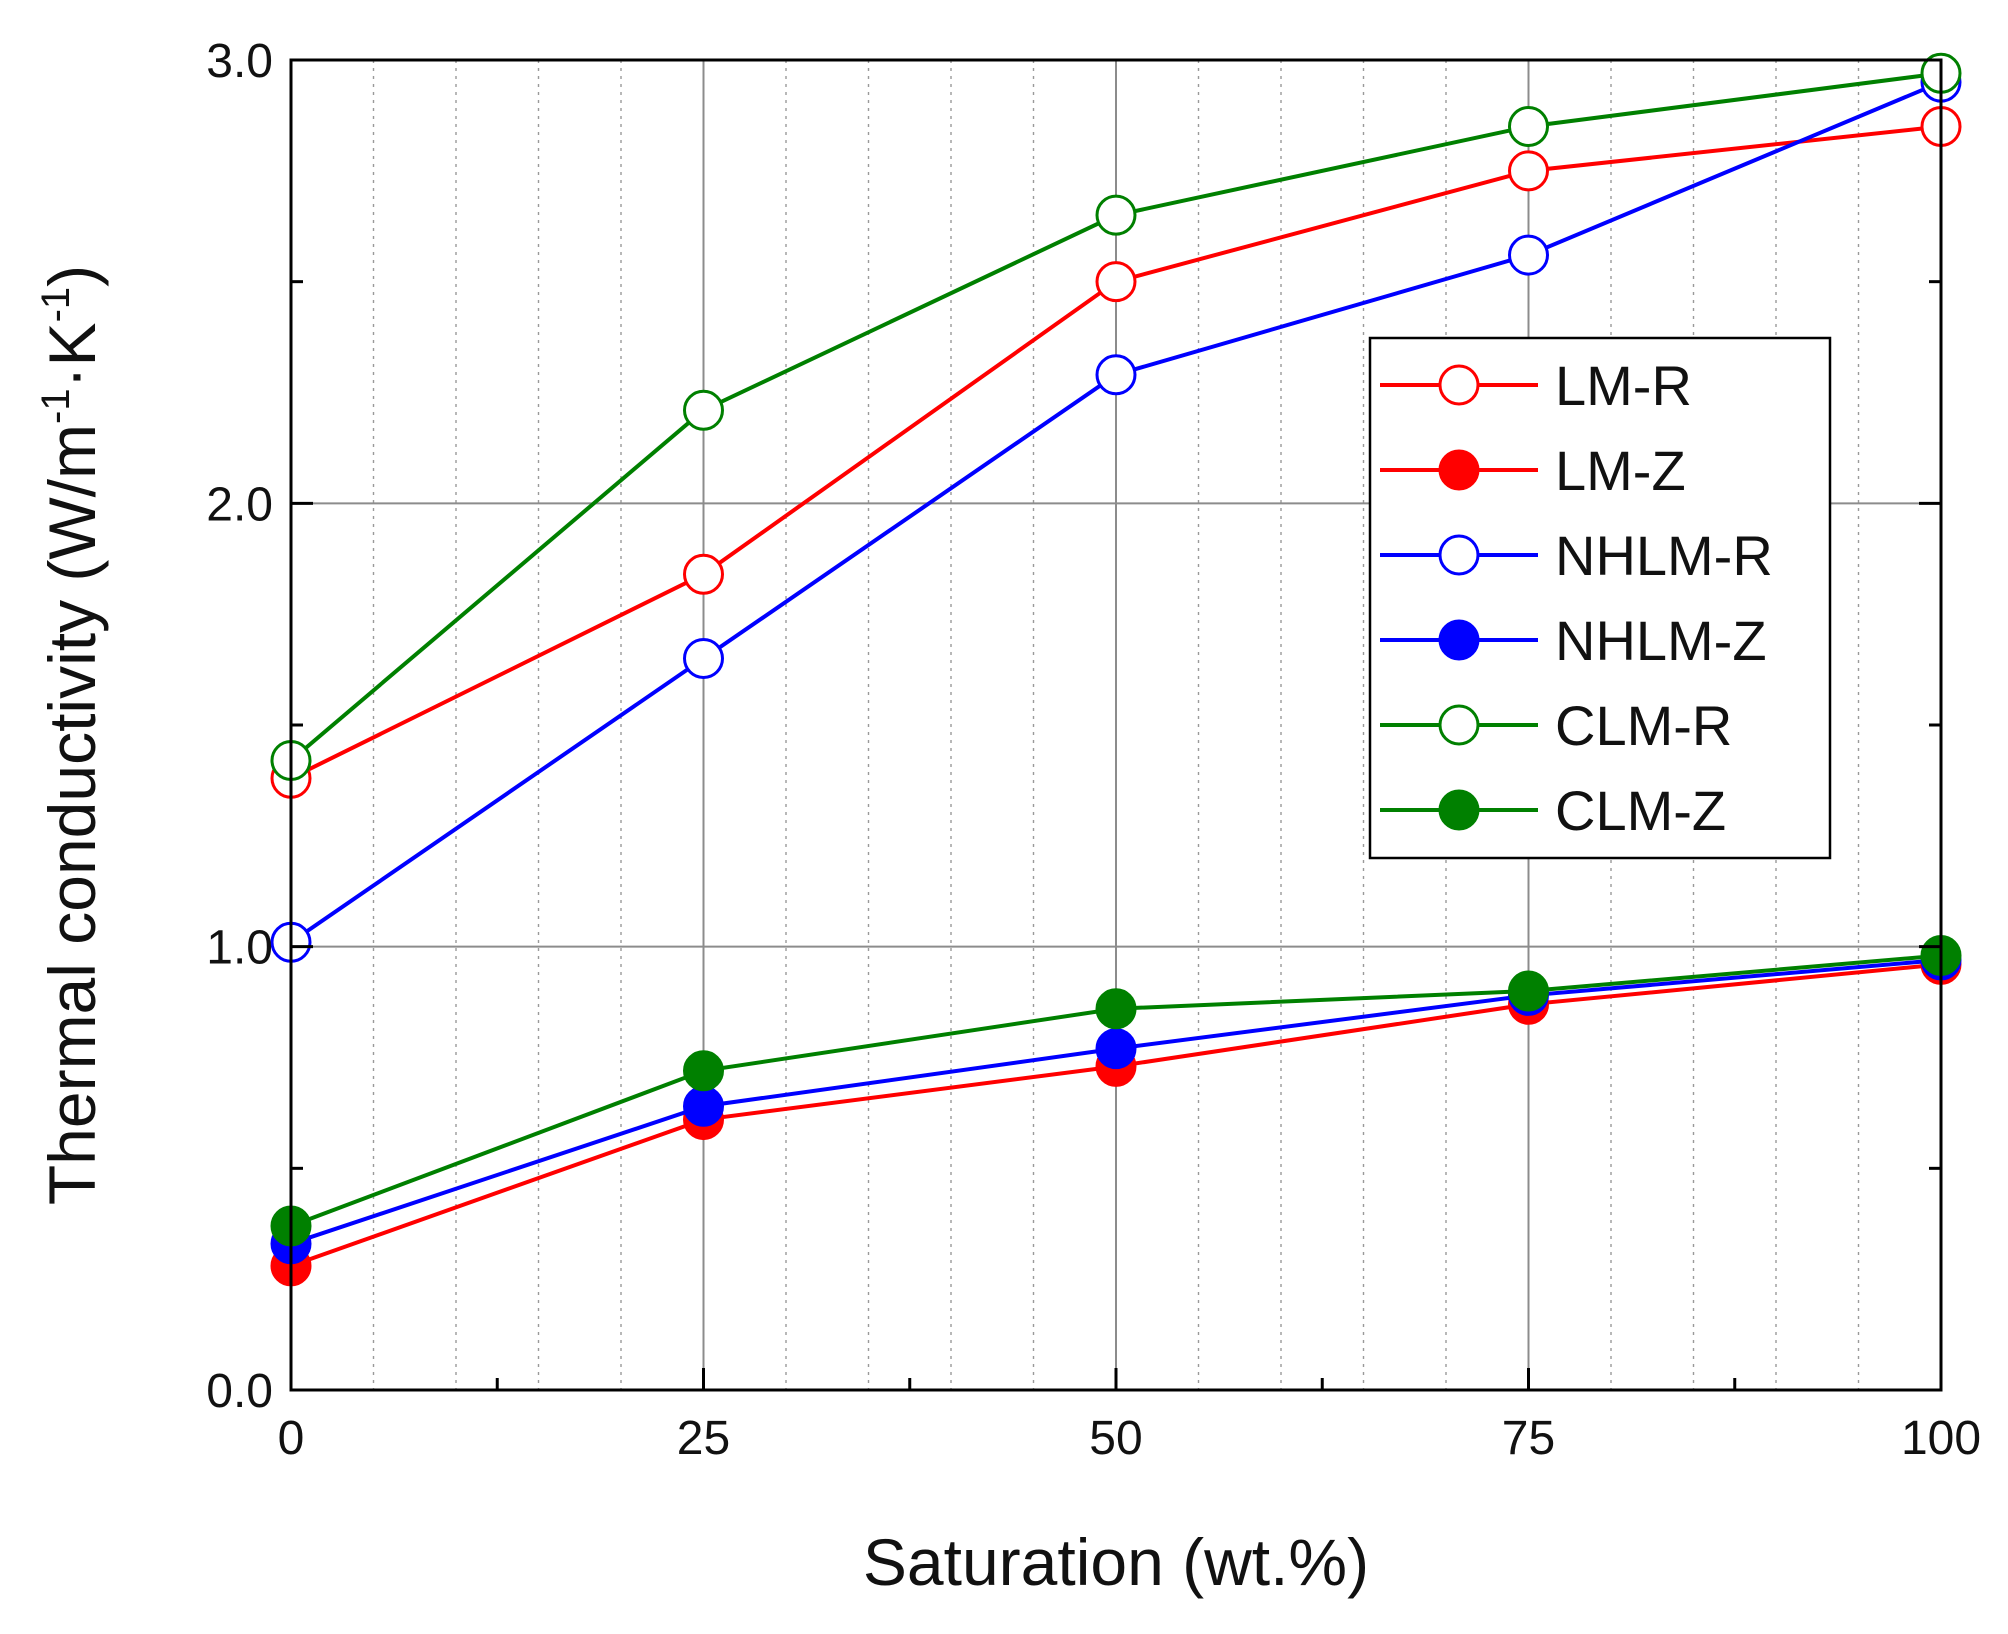 This screenshot has height=1634, width=2008. I want to click on x-tick-label: 0, so click(291, 1438).